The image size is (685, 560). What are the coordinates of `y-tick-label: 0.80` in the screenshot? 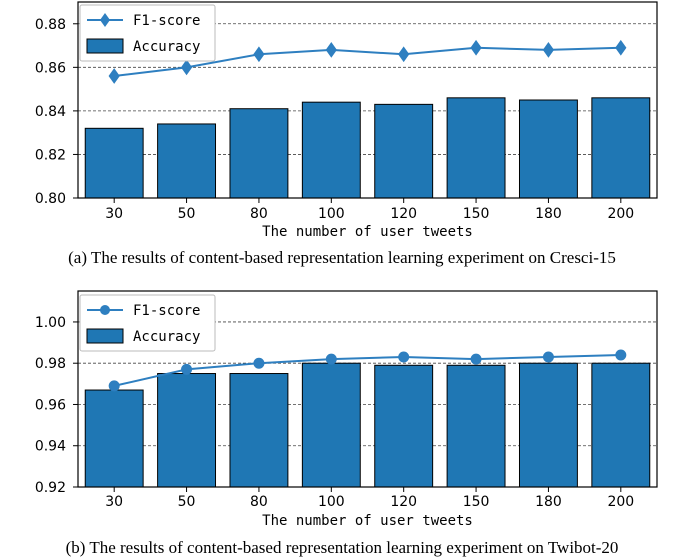 It's located at (50, 199).